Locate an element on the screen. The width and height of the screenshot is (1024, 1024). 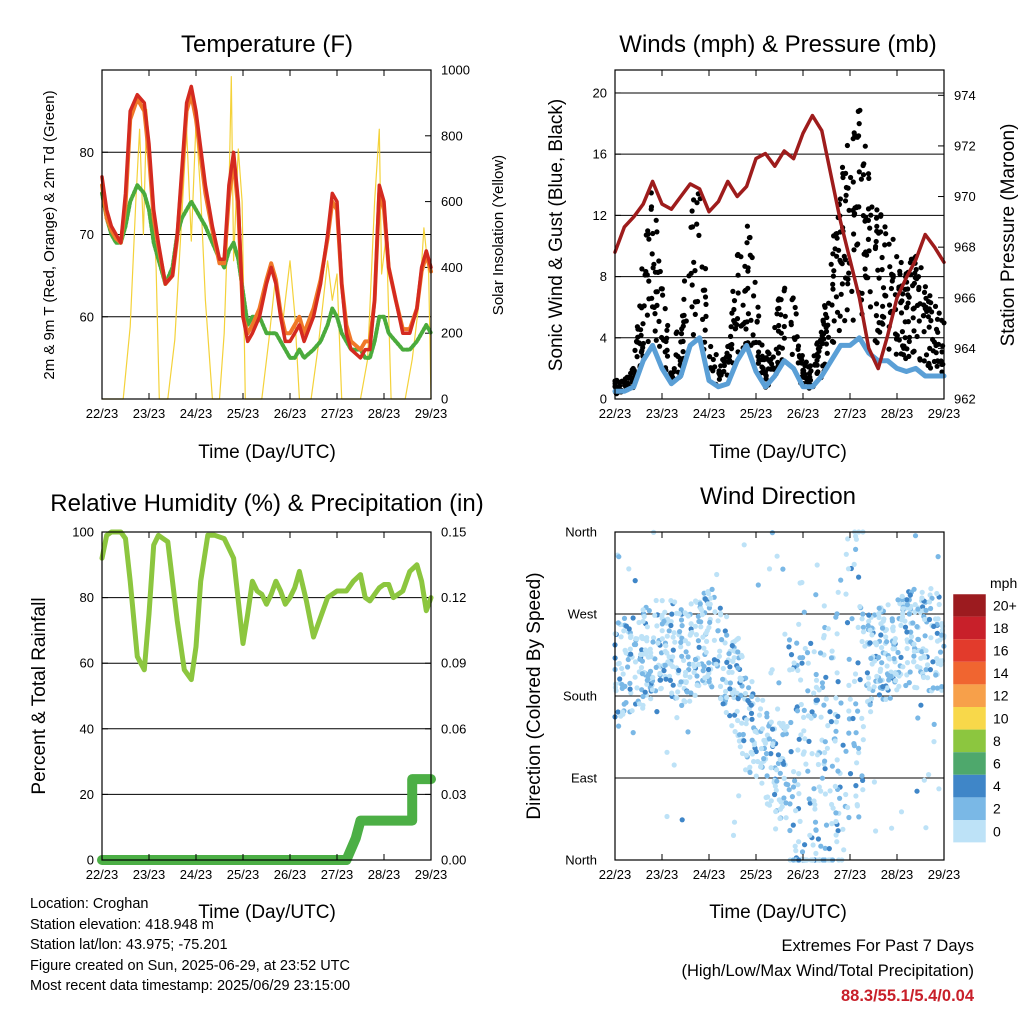
direction-xlabel: Time (Day/UTC) is located at coordinates (778, 912).